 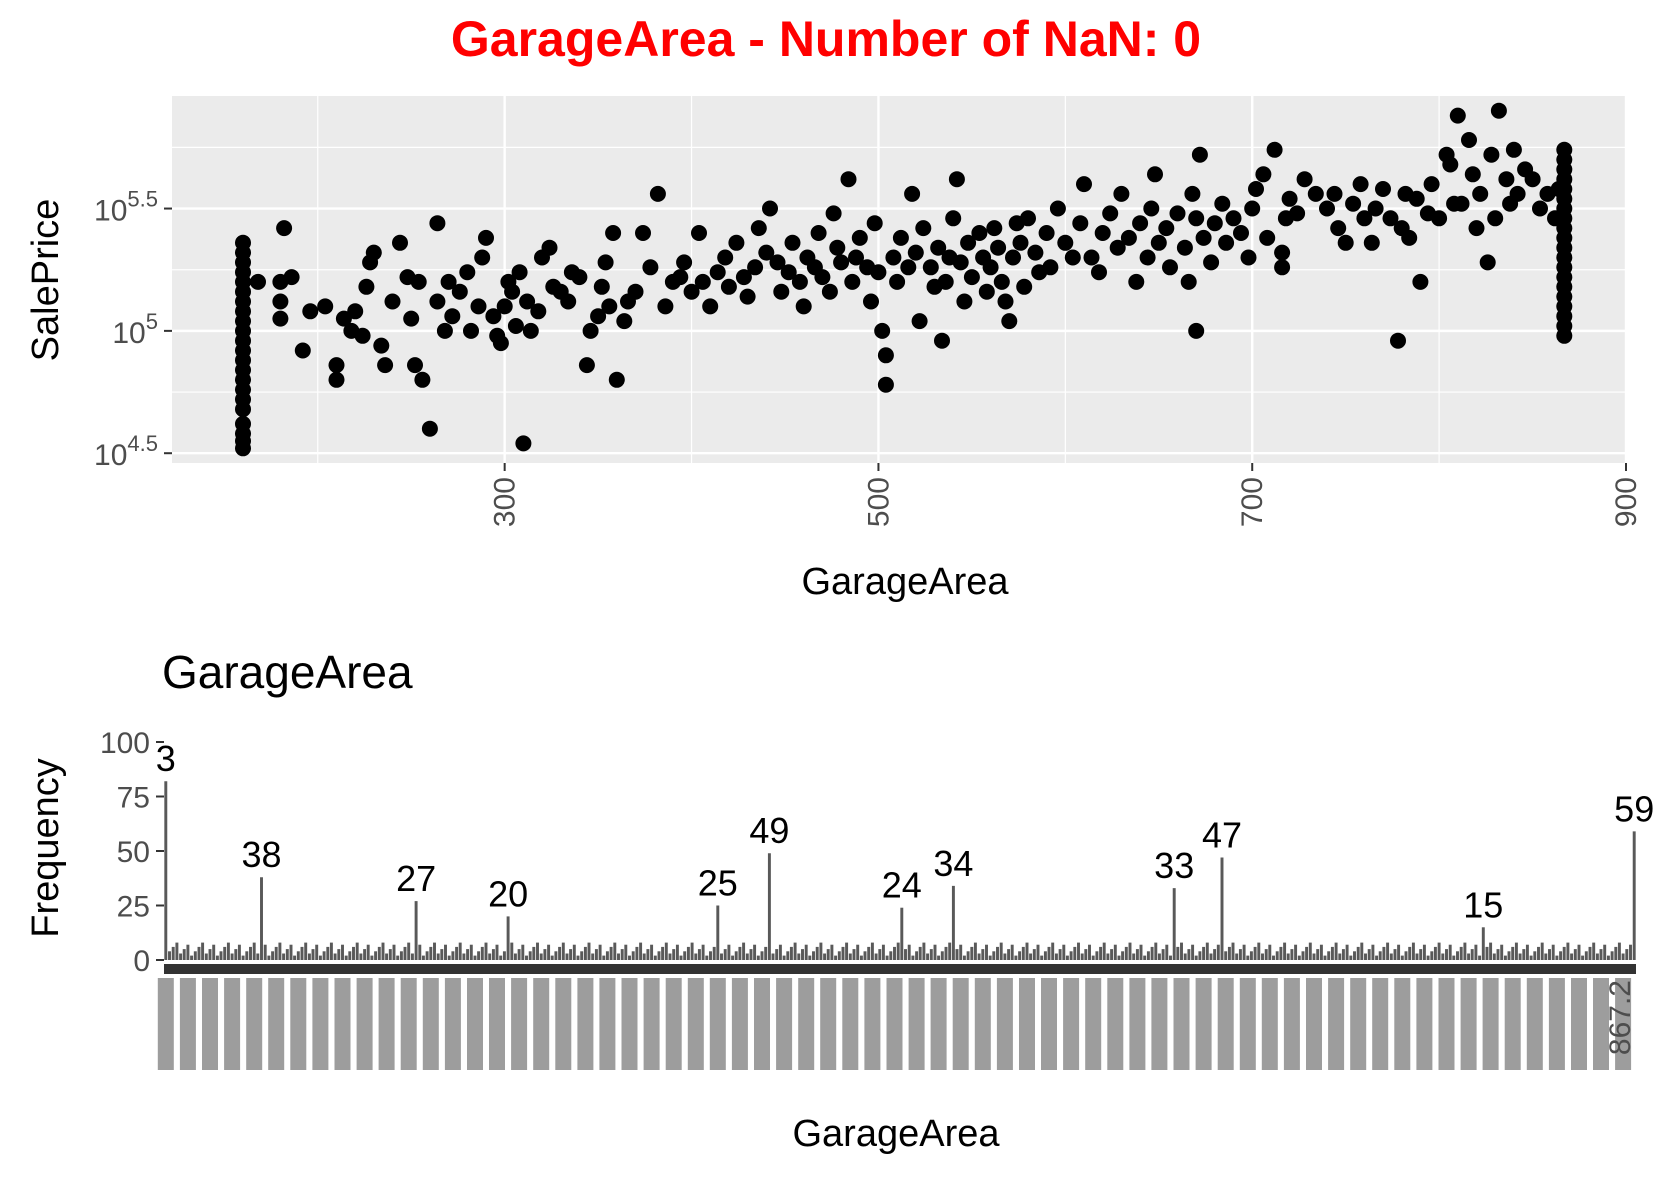 I want to click on histogram-x-ticks: 867.2, so click(x=897, y=1017).